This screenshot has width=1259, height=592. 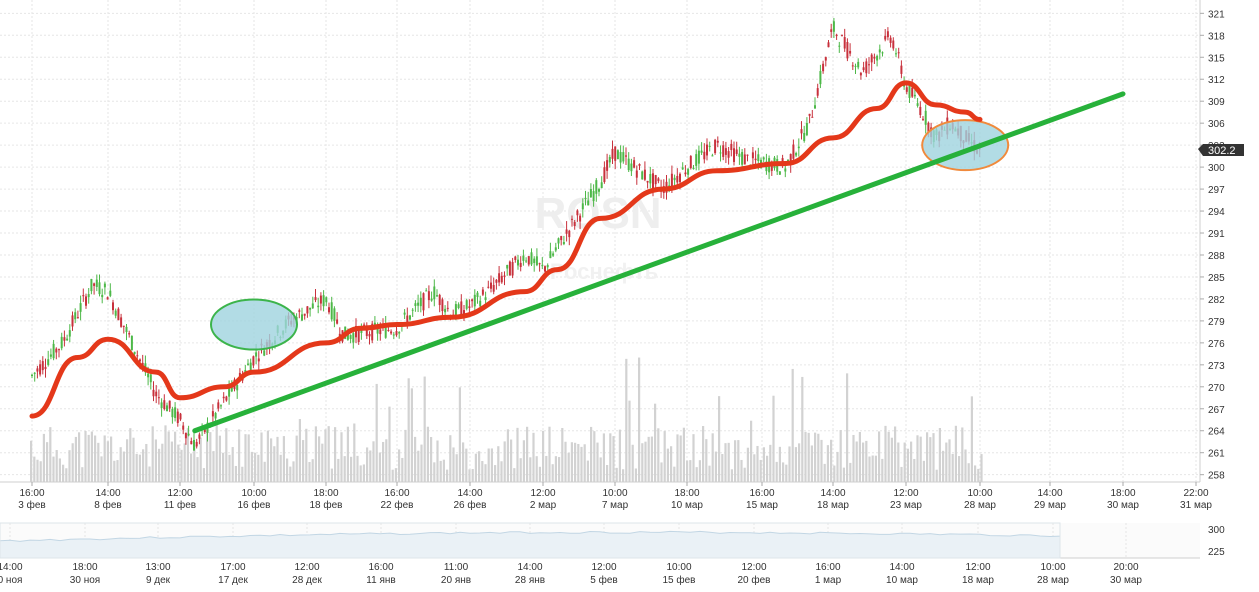 I want to click on x-tick-date: 15 мар, so click(x=762, y=505).